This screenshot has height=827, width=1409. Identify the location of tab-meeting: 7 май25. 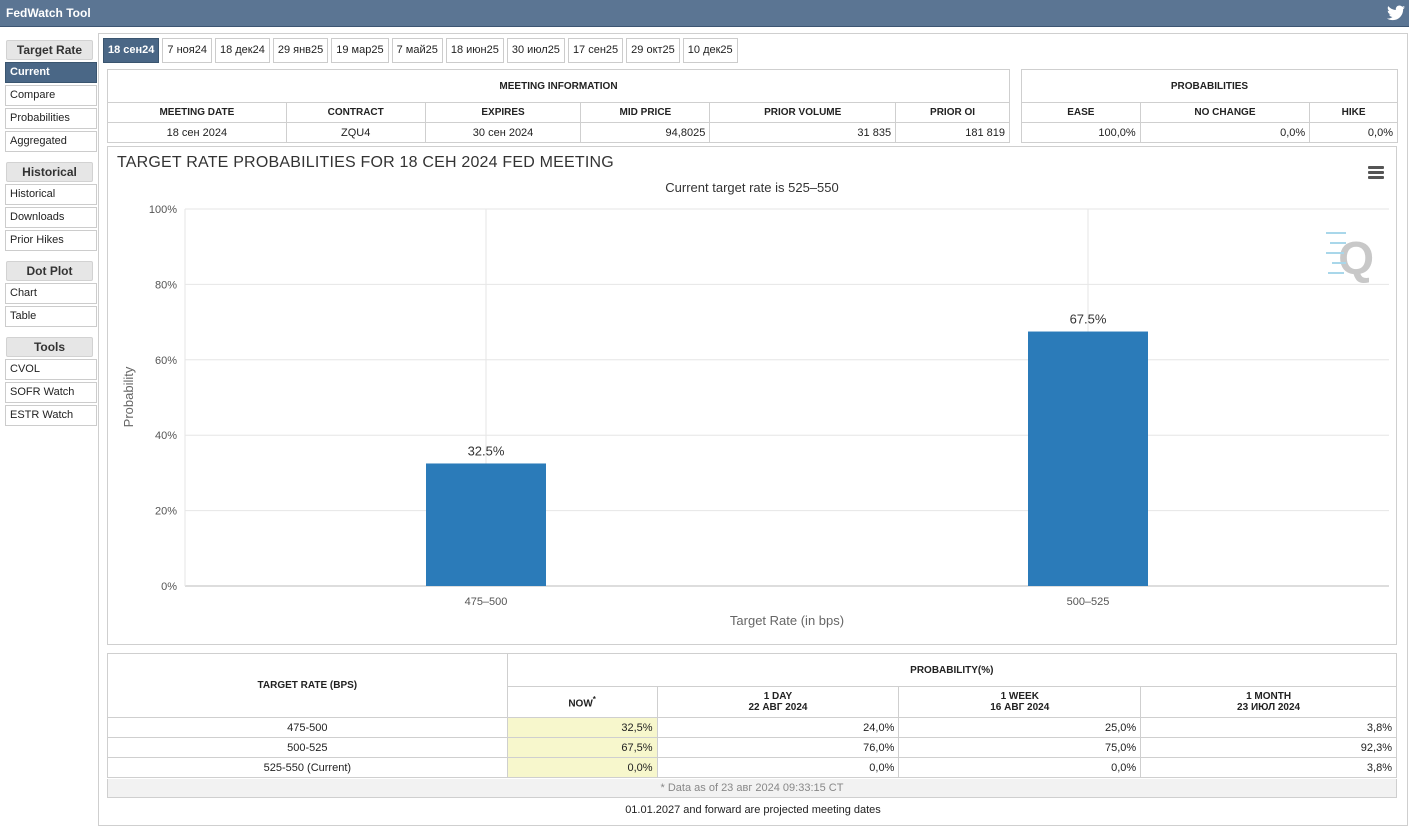
(417, 50).